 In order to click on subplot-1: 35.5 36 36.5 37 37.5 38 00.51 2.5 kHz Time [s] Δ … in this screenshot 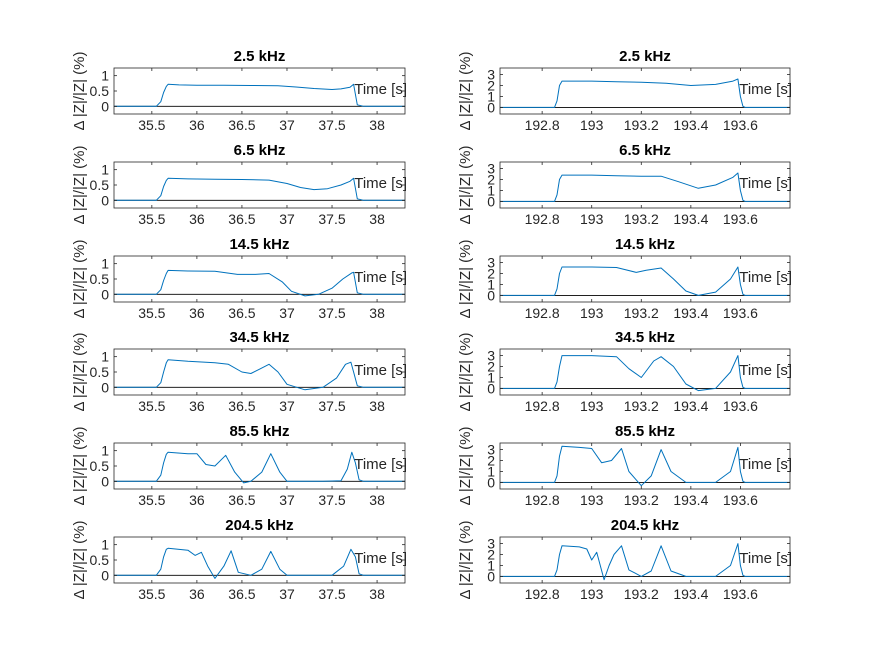, I will do `click(239, 90)`.